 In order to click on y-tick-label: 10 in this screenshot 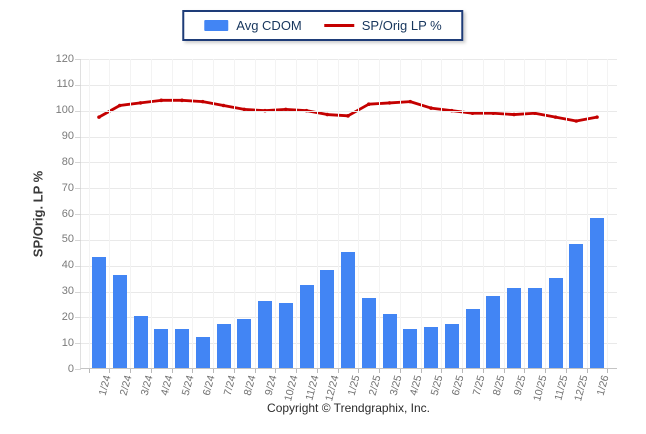, I will do `click(67, 342)`.